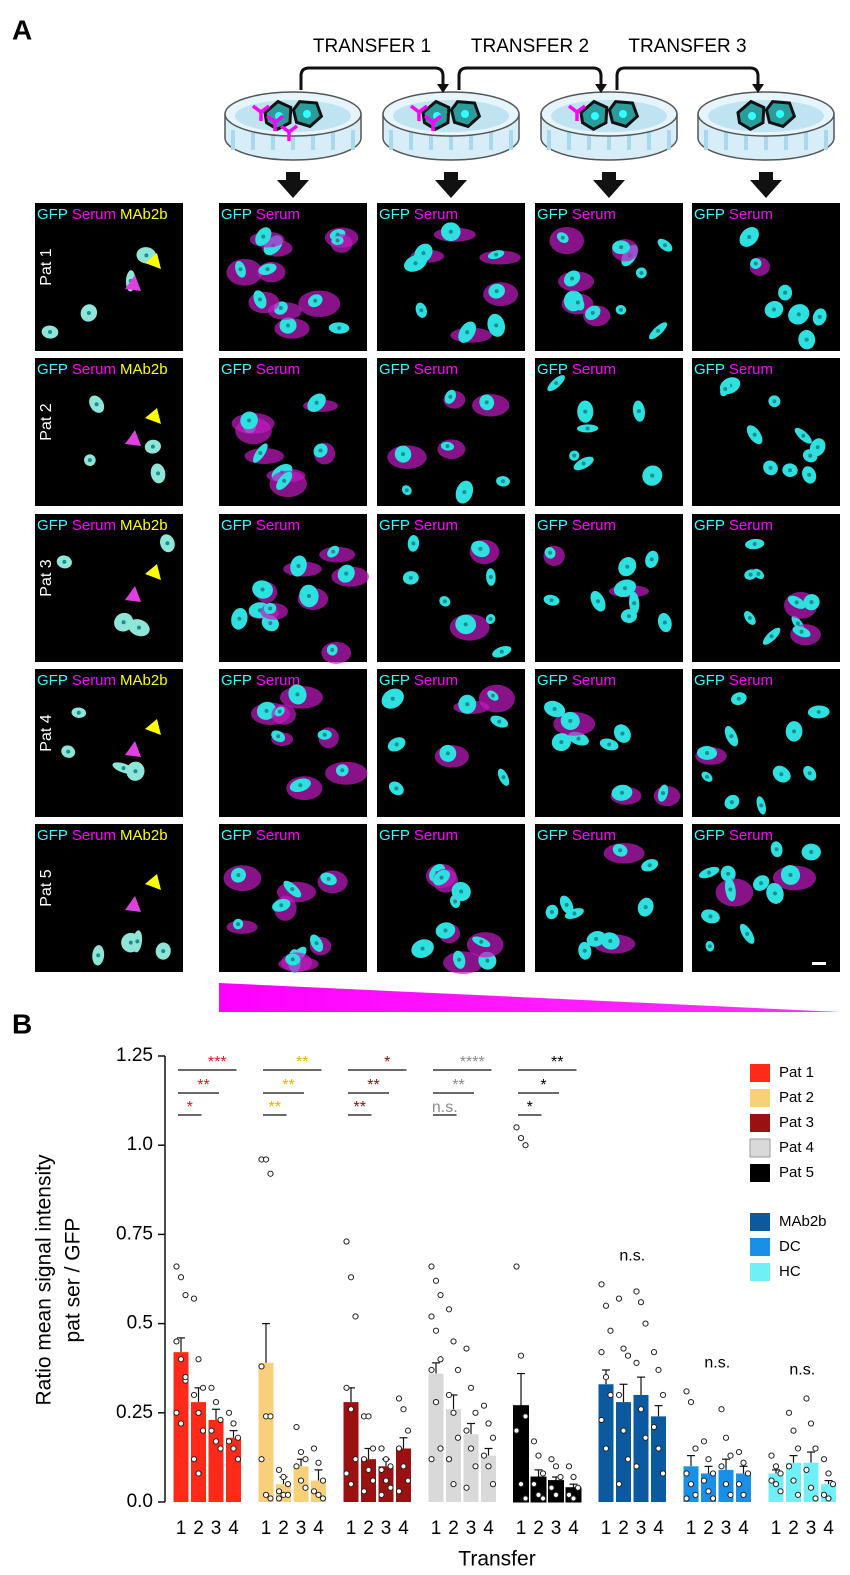 The image size is (850, 1575). Describe the element at coordinates (46, 421) in the screenshot. I see `row-label: Pat 2` at that location.